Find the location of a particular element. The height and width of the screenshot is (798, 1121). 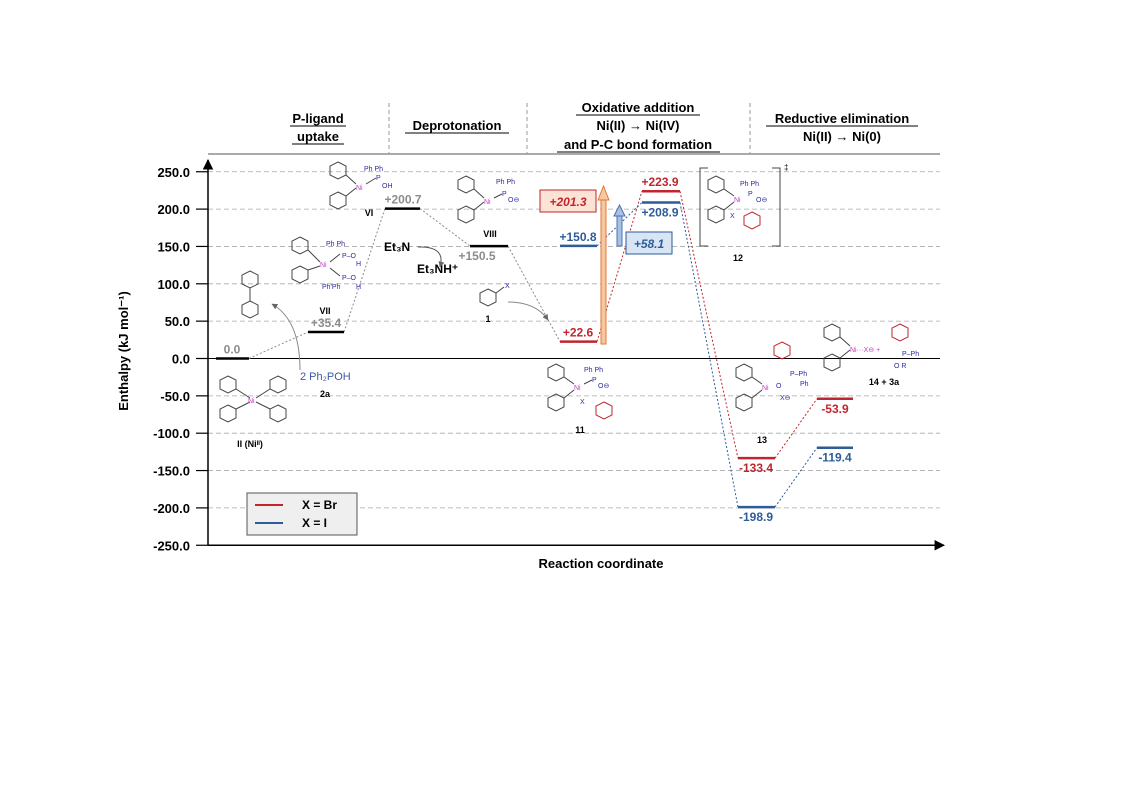

section-reductive-line2: Ni(II) → Ni(0) is located at coordinates (842, 136).